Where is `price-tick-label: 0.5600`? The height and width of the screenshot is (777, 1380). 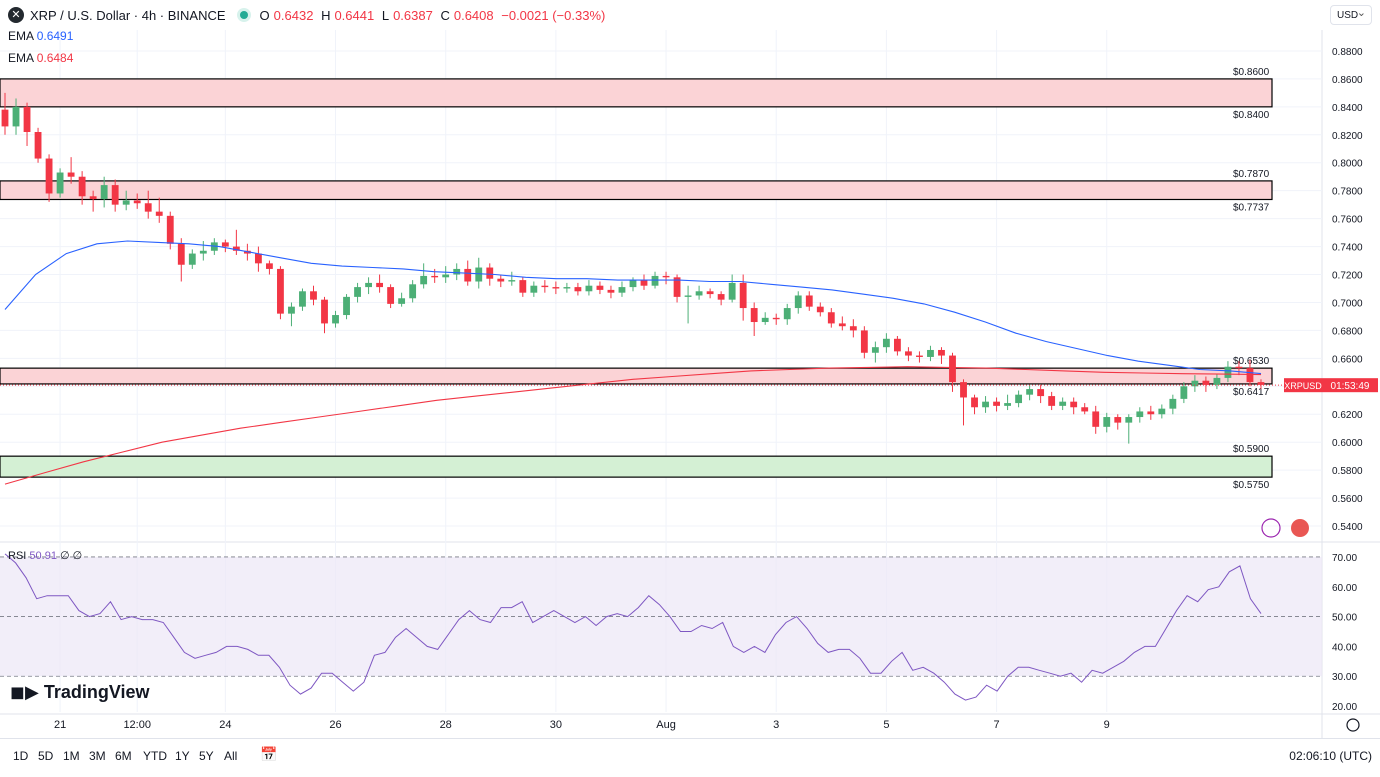 price-tick-label: 0.5600 is located at coordinates (1347, 499).